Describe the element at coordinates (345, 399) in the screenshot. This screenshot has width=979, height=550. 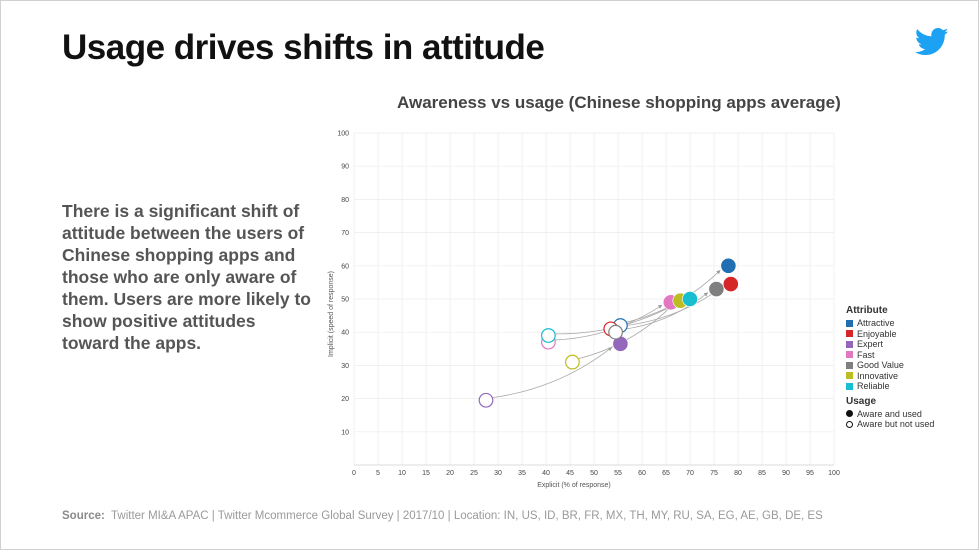
I see `y-tick-label: 20` at that location.